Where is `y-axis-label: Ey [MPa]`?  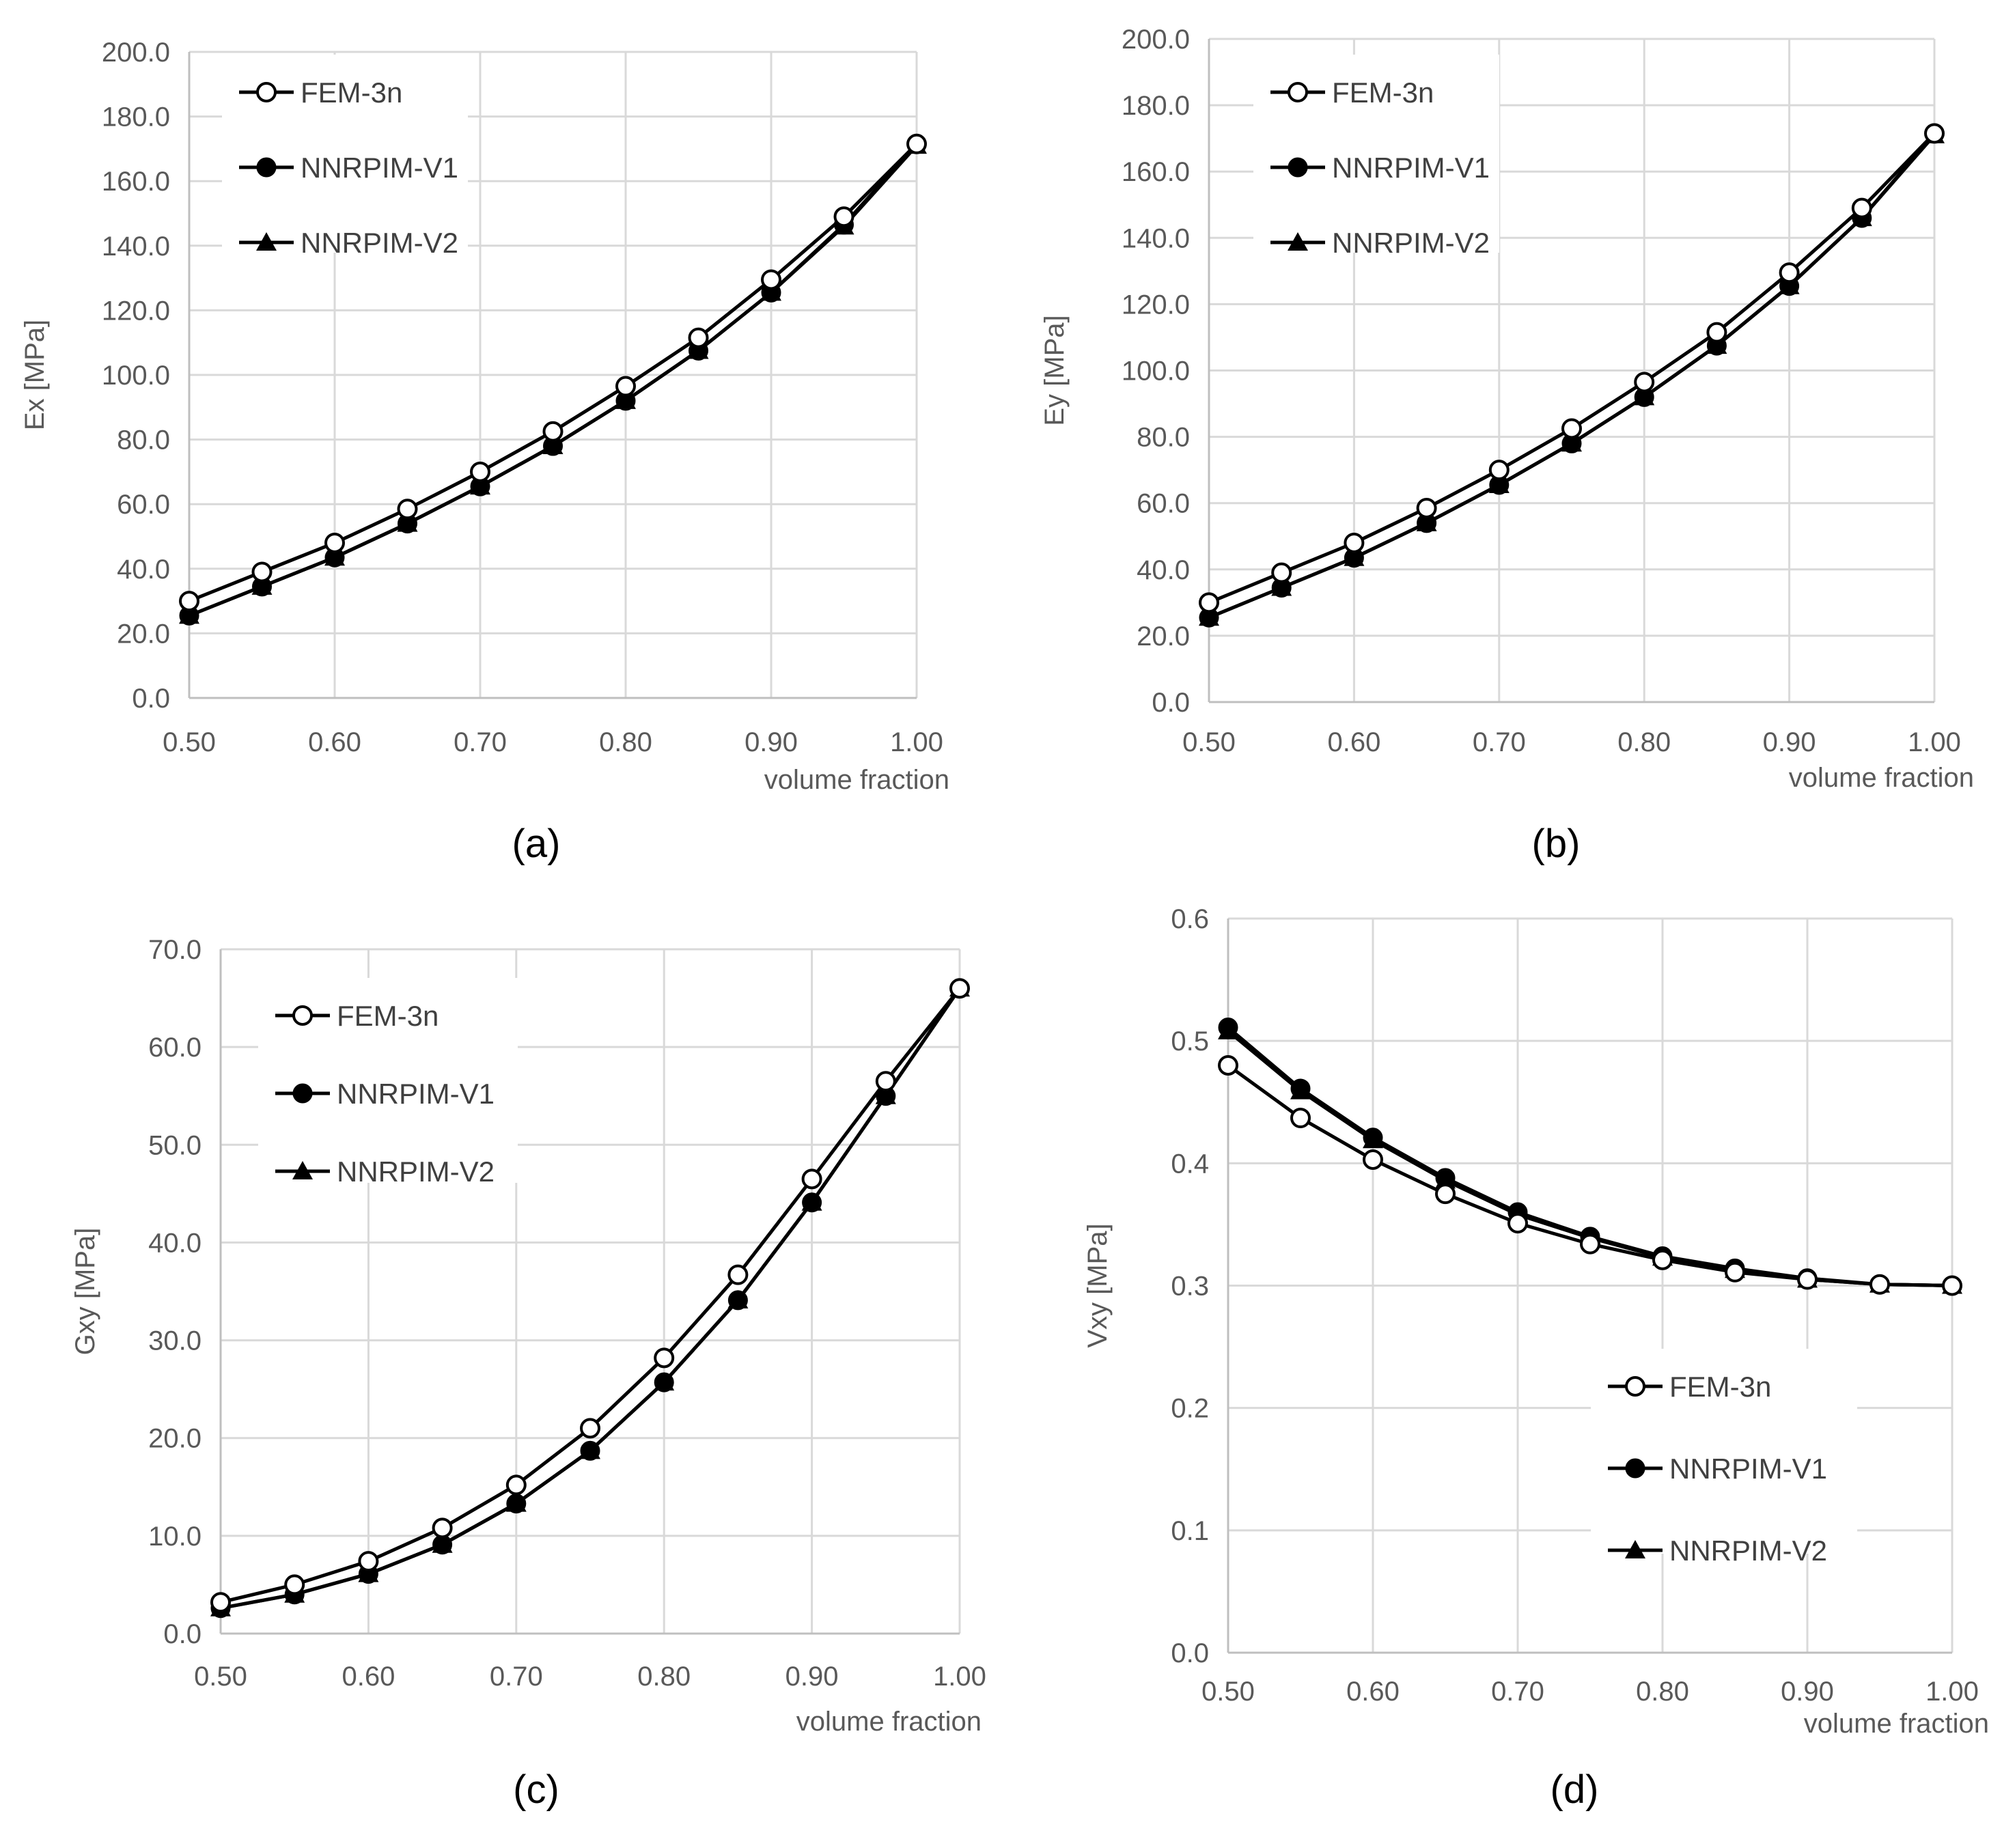 y-axis-label: Ey [MPa] is located at coordinates (1055, 370).